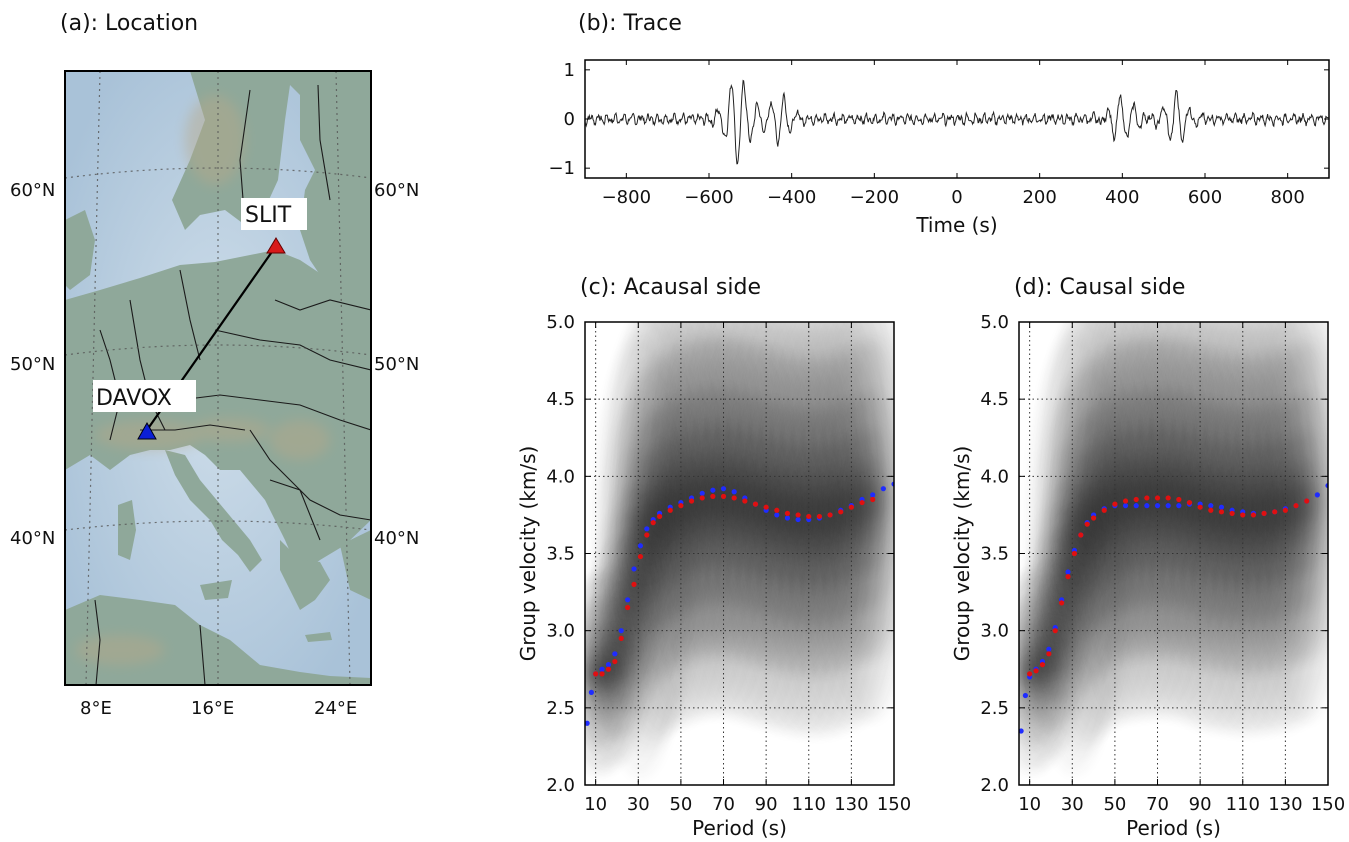 This screenshot has height=842, width=1349. Describe the element at coordinates (708, 197) in the screenshot. I see `trace-xtick-label: −600` at that location.